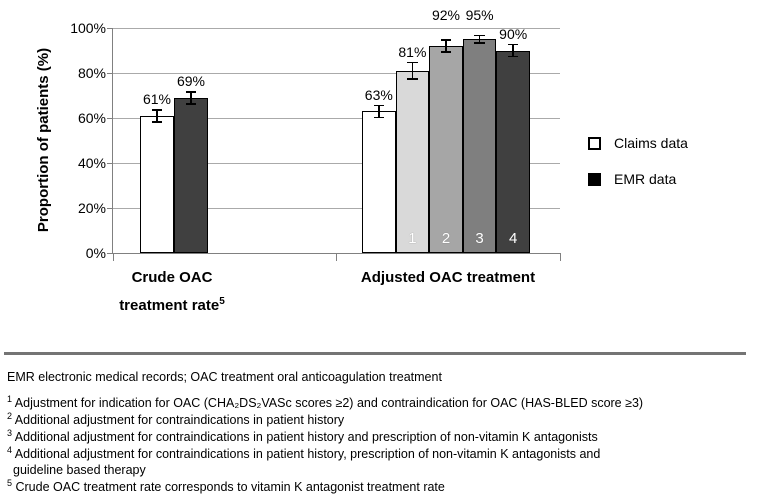 This screenshot has width=769, height=500. What do you see at coordinates (10, 398) in the screenshot?
I see `footnote-marker: 1` at bounding box center [10, 398].